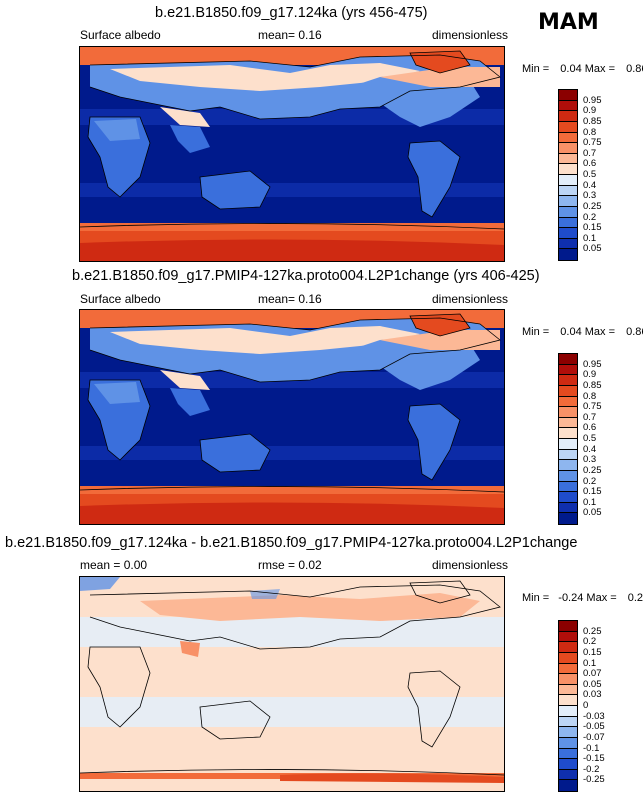 This screenshot has height=798, width=643. Describe the element at coordinates (120, 299) in the screenshot. I see `panel-2-variable-label: Surface albedo` at that location.